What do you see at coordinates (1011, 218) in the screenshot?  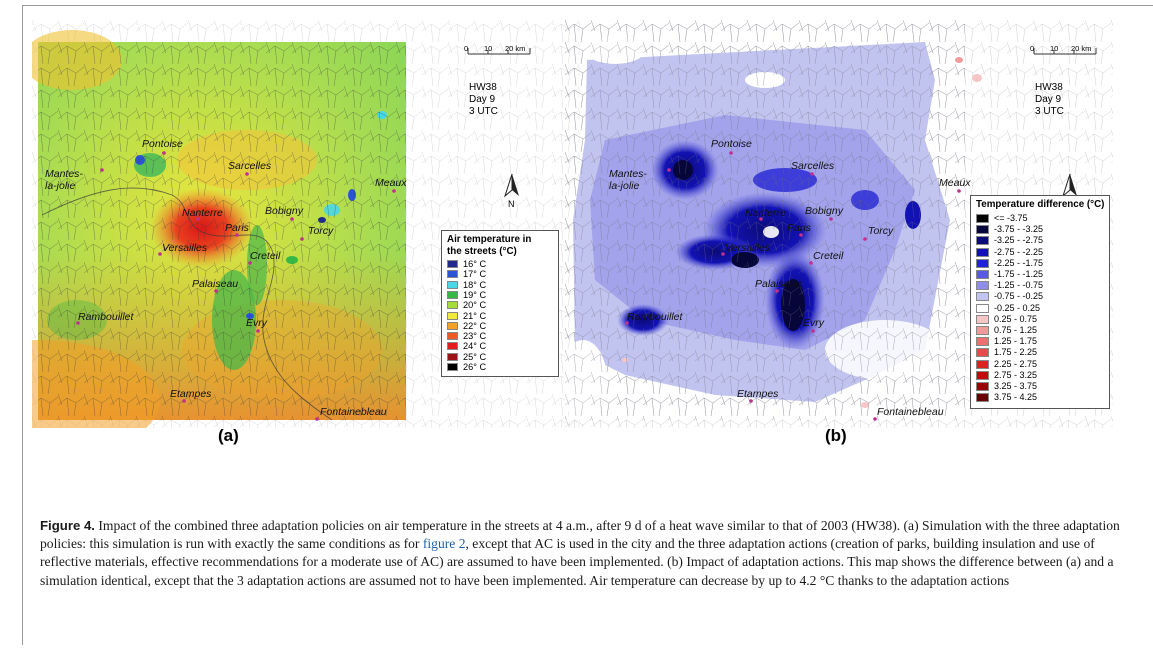 I see `legend-entry-label: <= -3.75` at bounding box center [1011, 218].